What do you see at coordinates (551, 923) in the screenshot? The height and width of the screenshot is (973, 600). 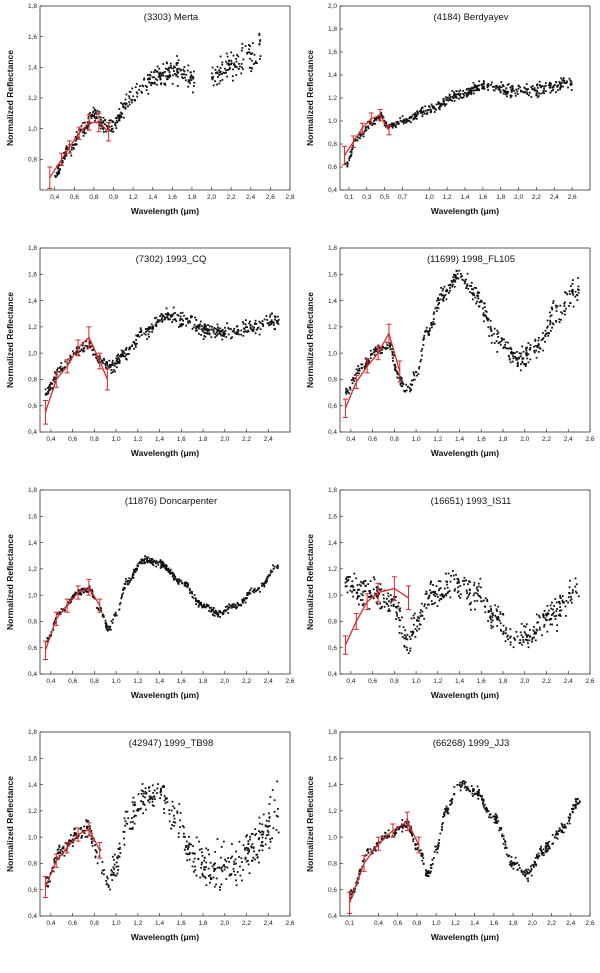 I see `x-tick-label: 2,2` at bounding box center [551, 923].